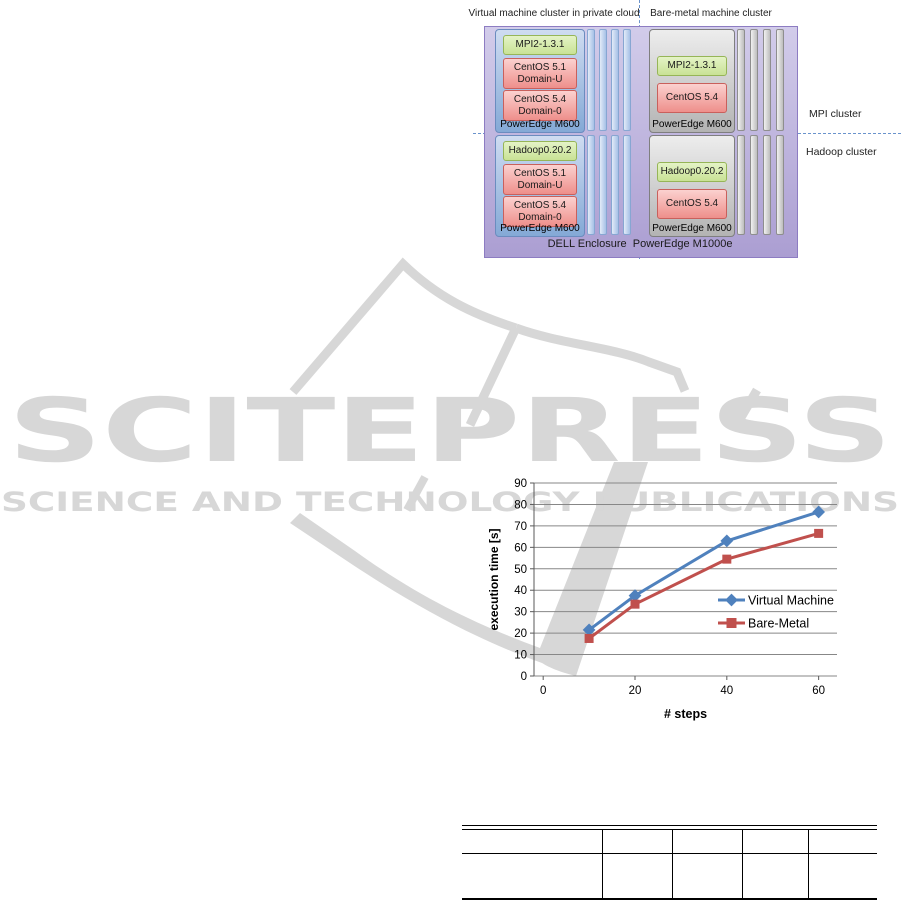  I want to click on table-rule-header-bottom, so click(669, 853).